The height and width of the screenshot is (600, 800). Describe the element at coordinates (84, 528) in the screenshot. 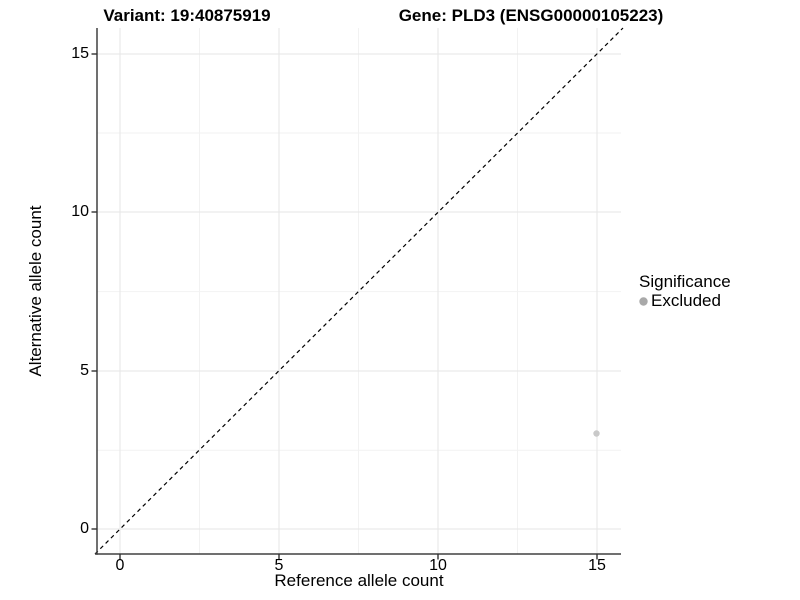

I see `y-tick-label-0: 0` at that location.